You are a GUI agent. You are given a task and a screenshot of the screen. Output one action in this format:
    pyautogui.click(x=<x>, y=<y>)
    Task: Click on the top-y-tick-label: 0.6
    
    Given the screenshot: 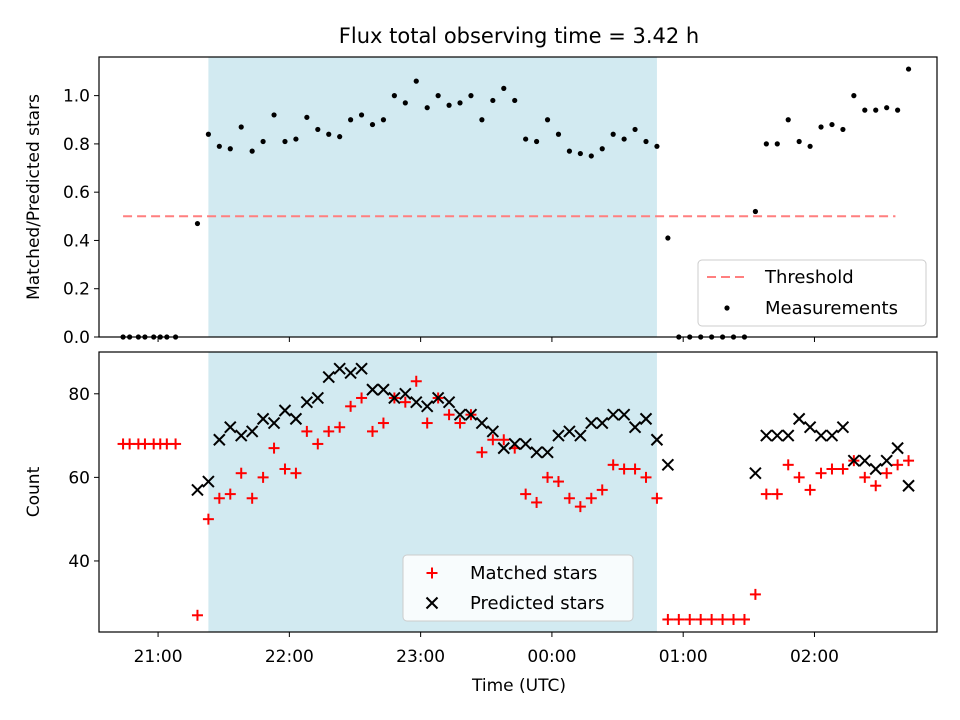 What is the action you would take?
    pyautogui.click(x=76, y=193)
    